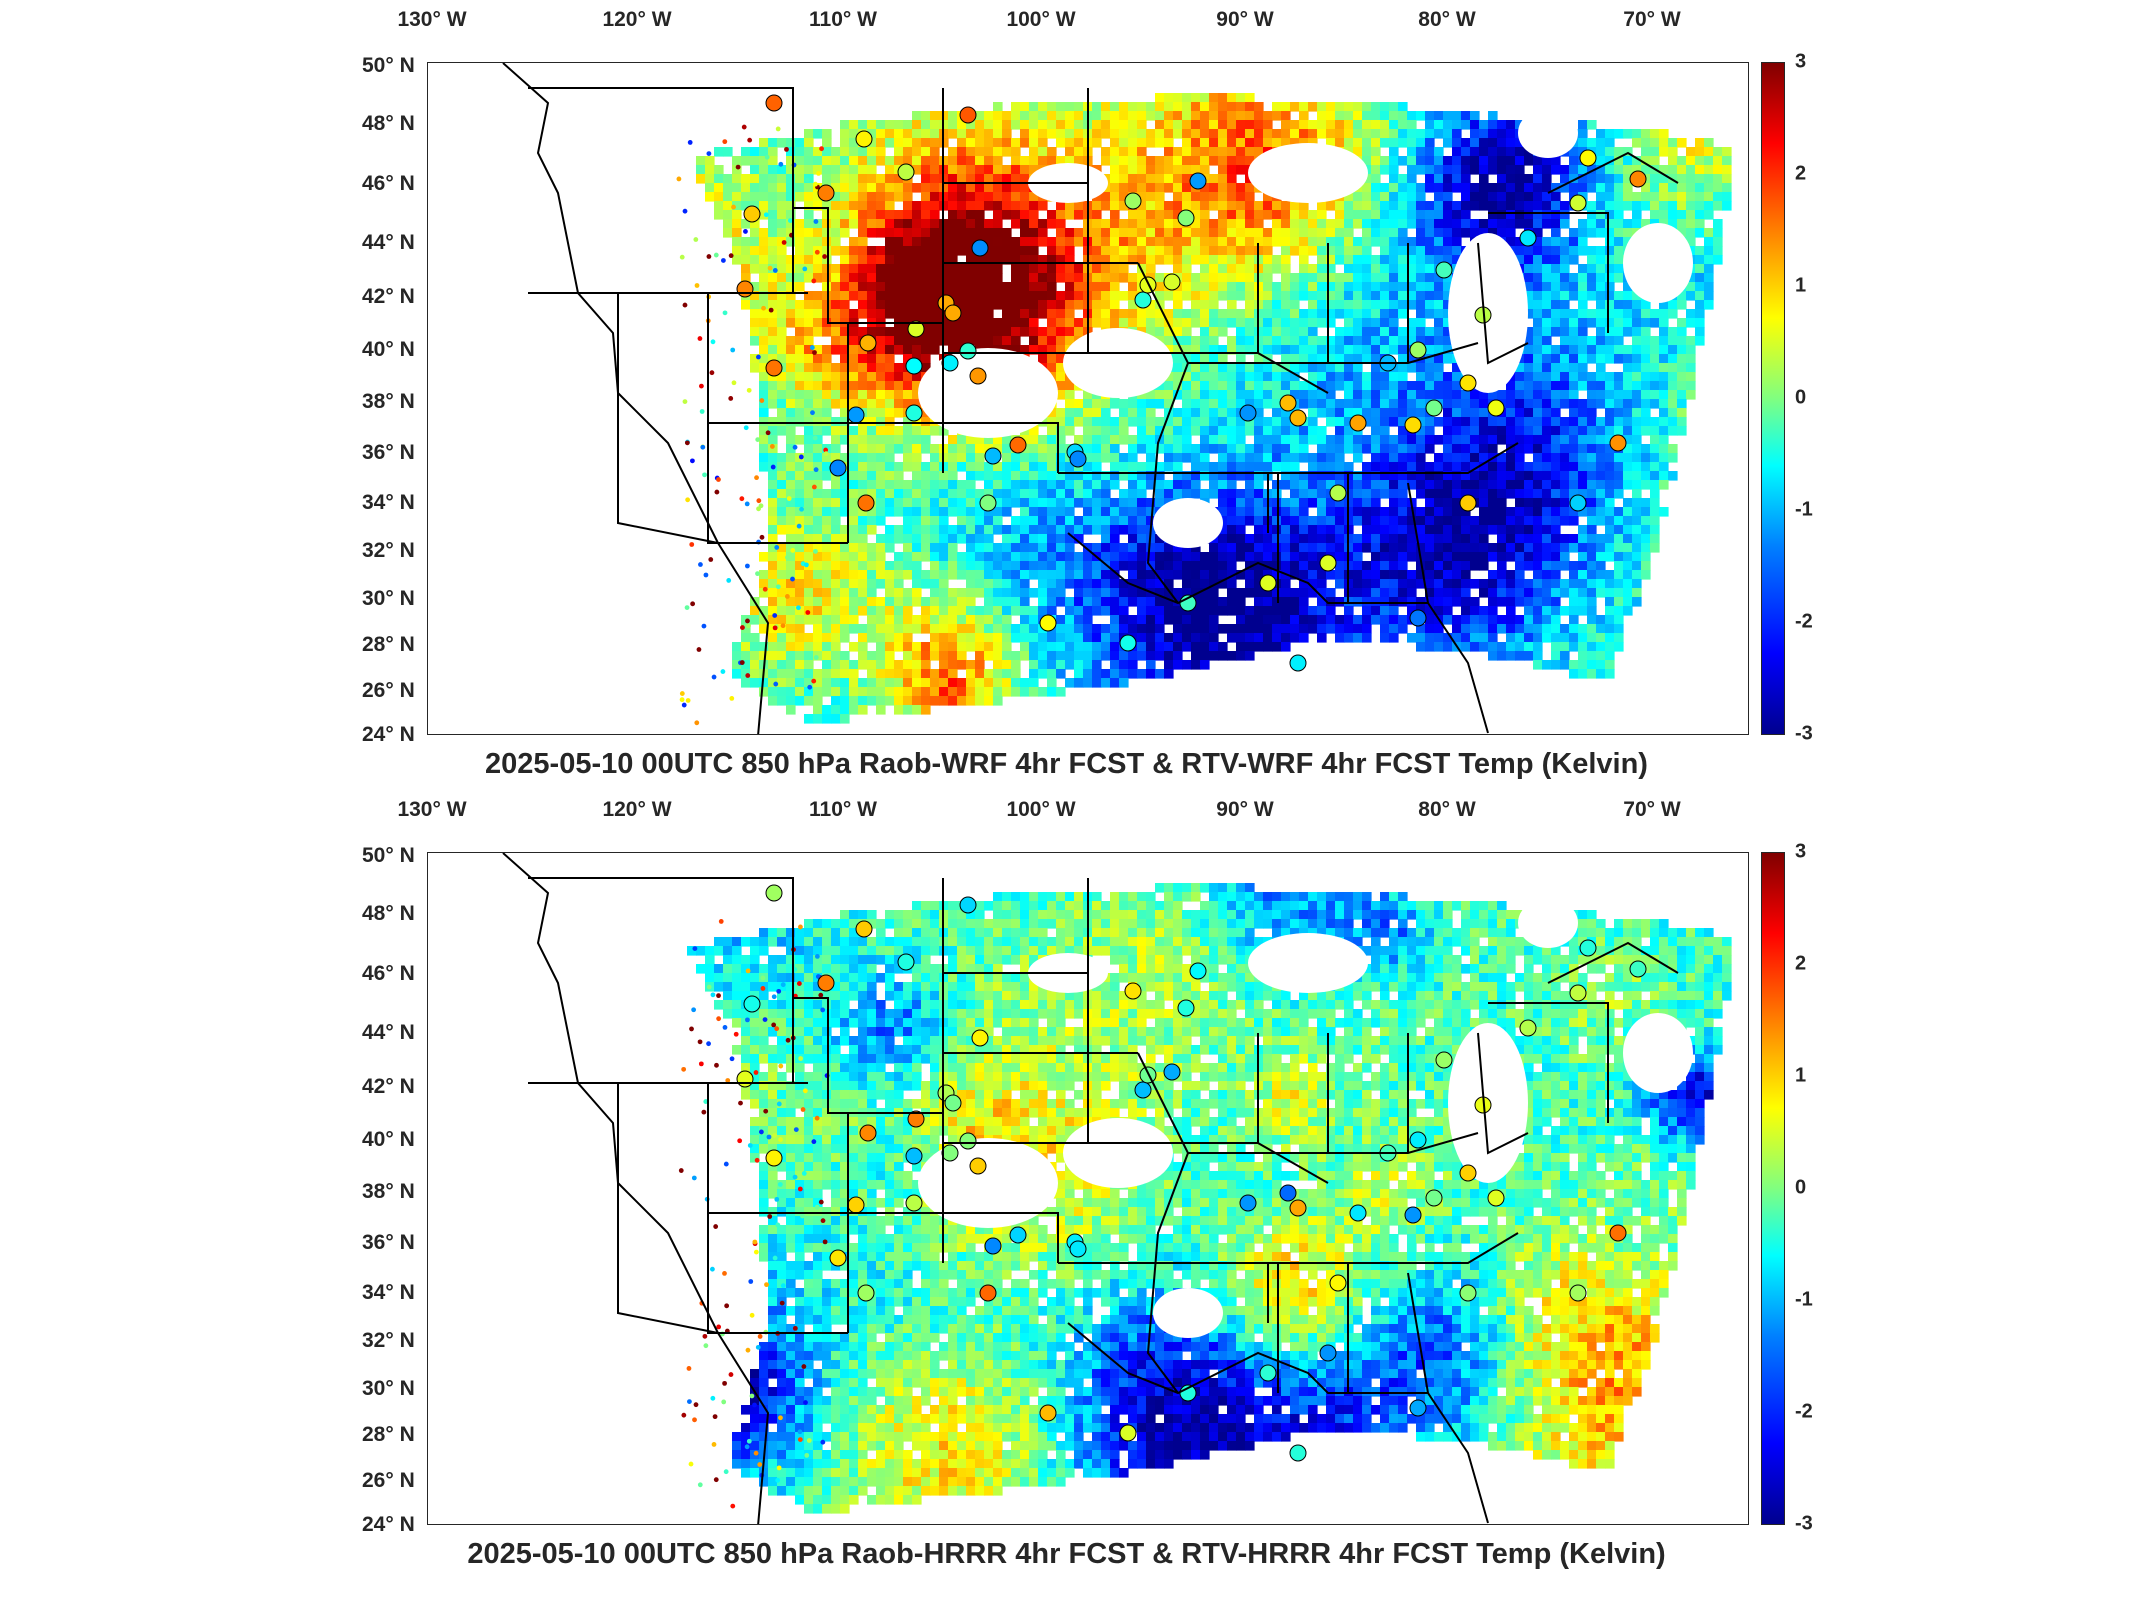 This screenshot has height=1600, width=2133. What do you see at coordinates (1041, 19) in the screenshot?
I see `lon-label: 100° W` at bounding box center [1041, 19].